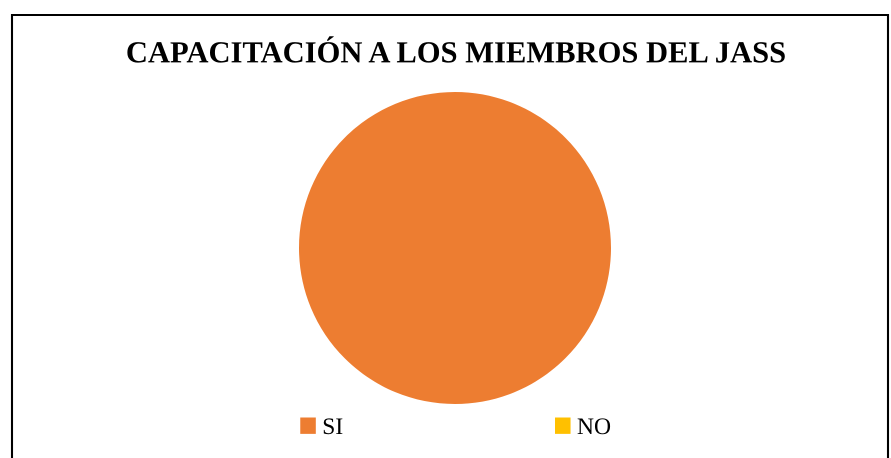 Image resolution: width=891 pixels, height=458 pixels. Describe the element at coordinates (594, 426) in the screenshot. I see `legend-label: NO` at that location.